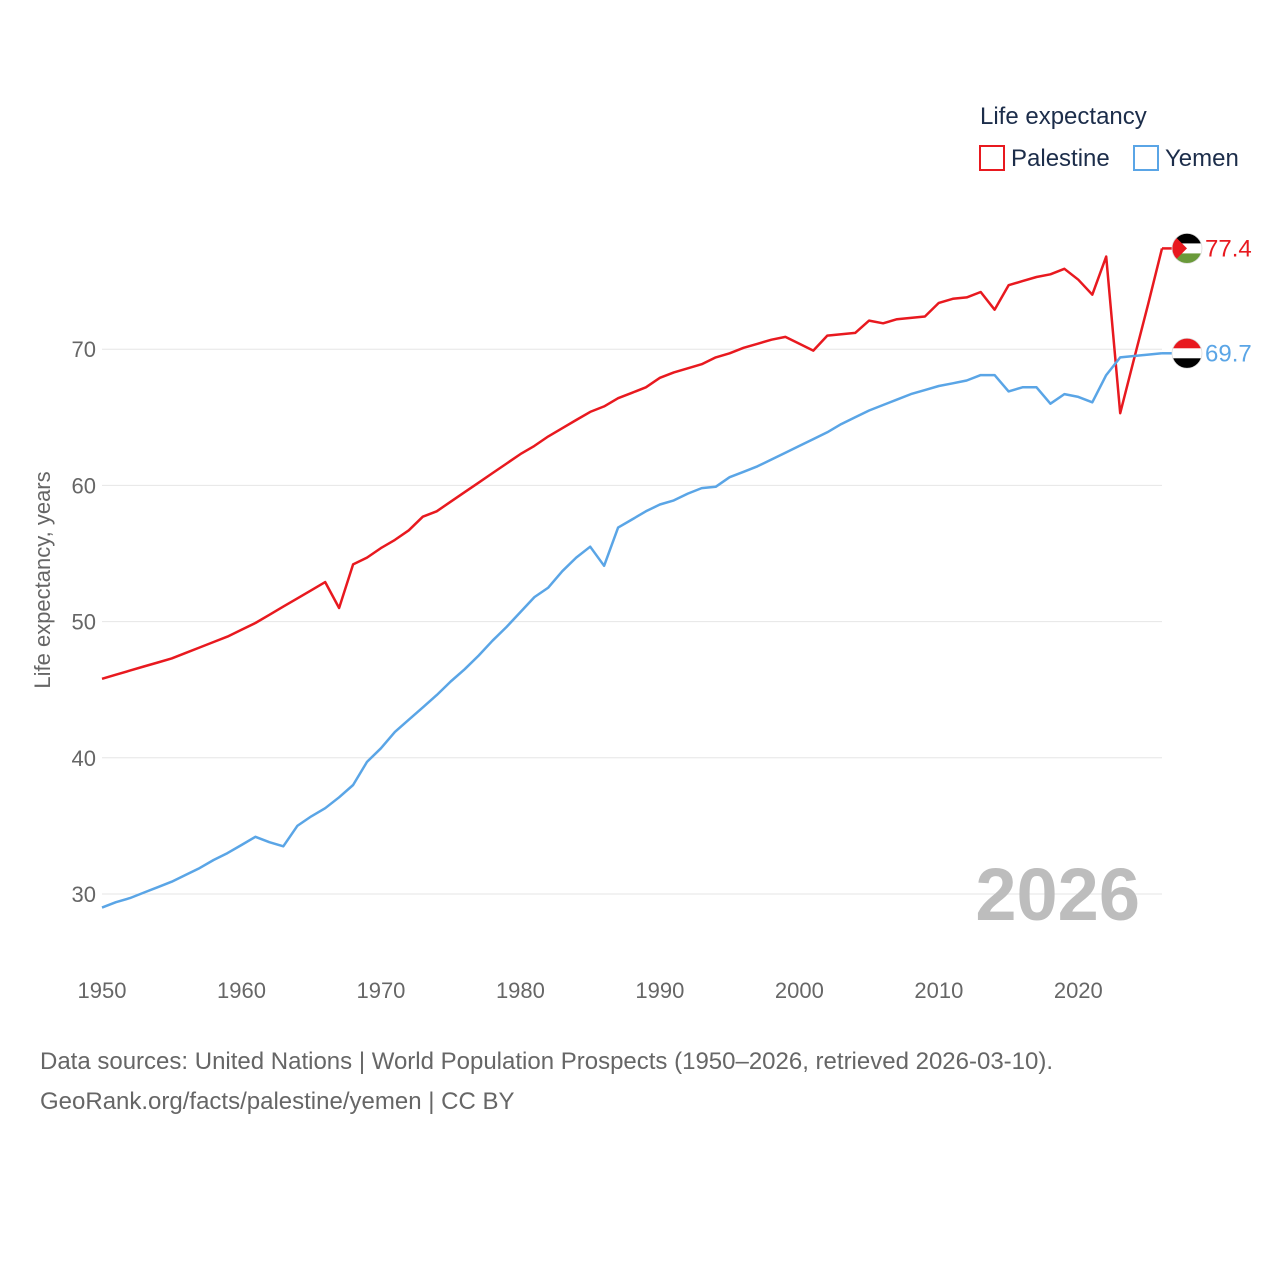 This screenshot has height=1280, width=1280. I want to click on x-axis-ticks: 1950 1960 1970 1980 1990 2000 2010 2020, so click(590, 990).